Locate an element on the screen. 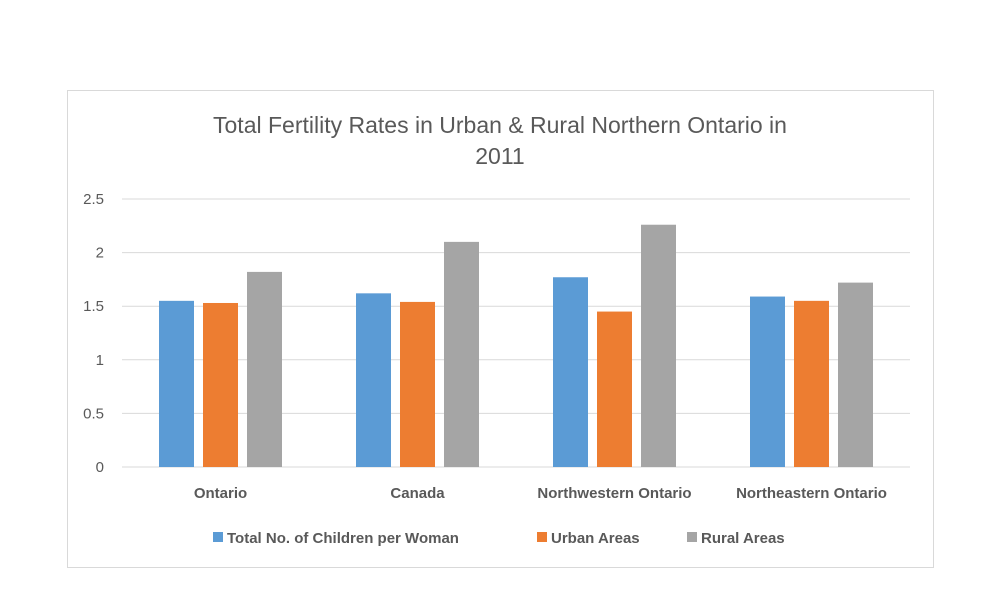 The width and height of the screenshot is (1000, 604). y-tick-label: 0 is located at coordinates (100, 467).